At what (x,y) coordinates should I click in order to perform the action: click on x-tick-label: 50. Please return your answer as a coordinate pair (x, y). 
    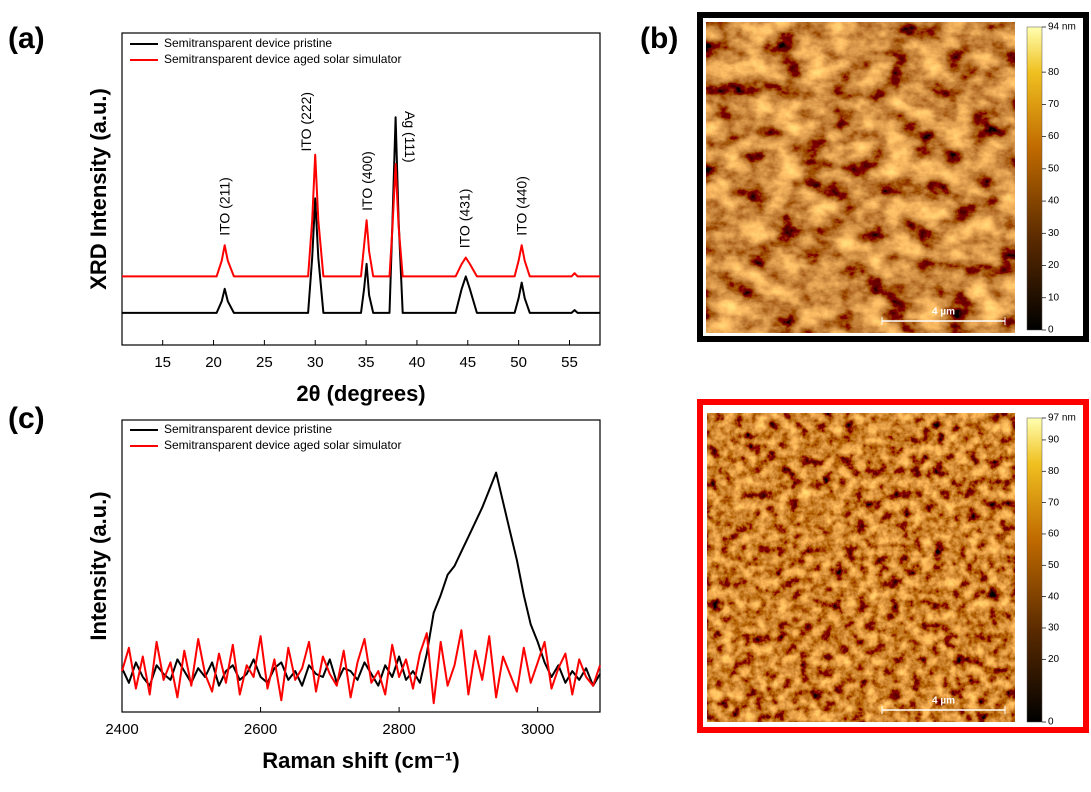
    Looking at the image, I should click on (518, 362).